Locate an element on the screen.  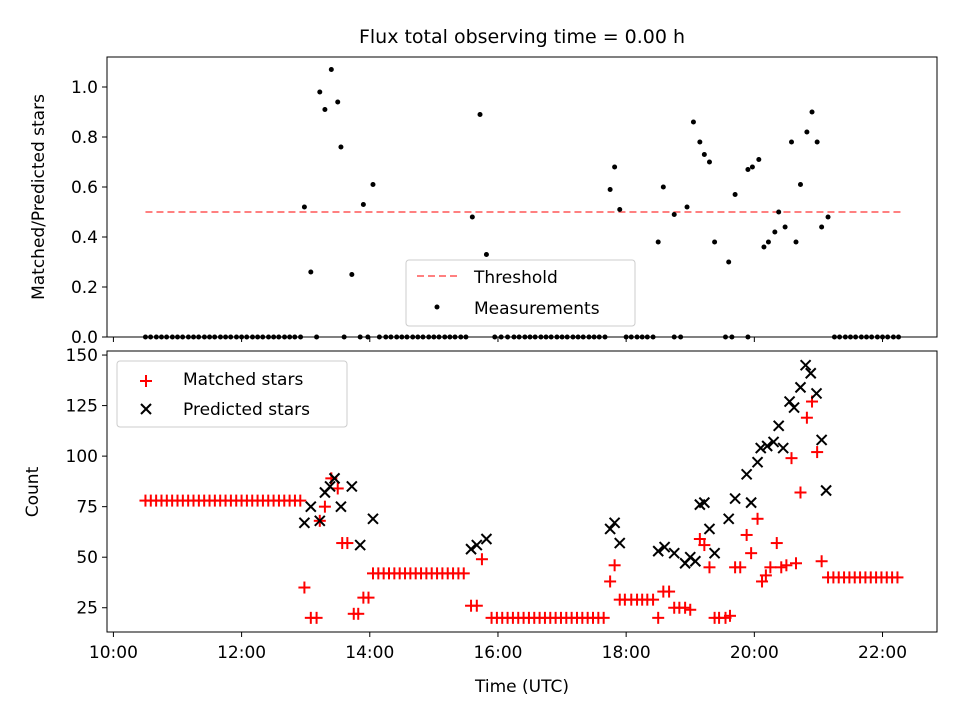
top-ytick-label: 0.0 is located at coordinates (84, 338).